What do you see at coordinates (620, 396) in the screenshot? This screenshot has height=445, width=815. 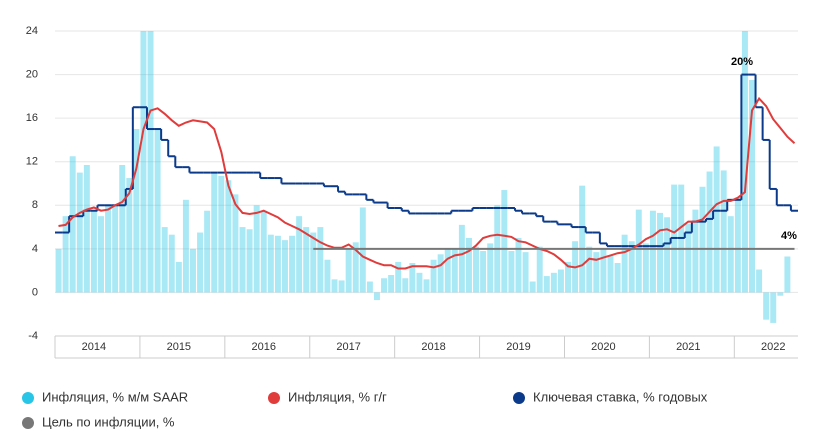 I see `legend-label: Ключевая ставка, % годовых` at bounding box center [620, 396].